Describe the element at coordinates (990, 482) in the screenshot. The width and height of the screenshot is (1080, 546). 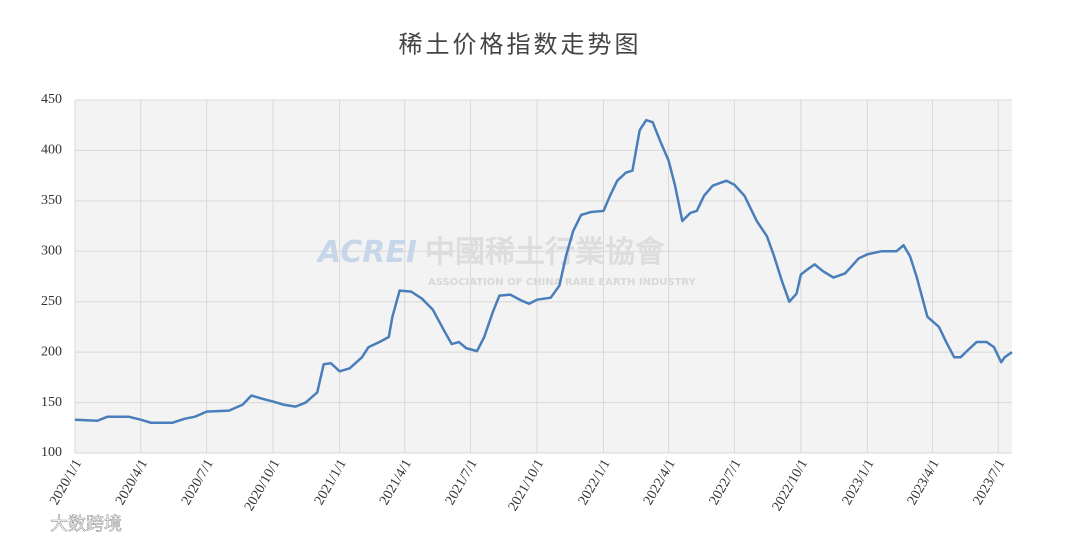
I see `x-tick-label: 2023/7/1` at that location.